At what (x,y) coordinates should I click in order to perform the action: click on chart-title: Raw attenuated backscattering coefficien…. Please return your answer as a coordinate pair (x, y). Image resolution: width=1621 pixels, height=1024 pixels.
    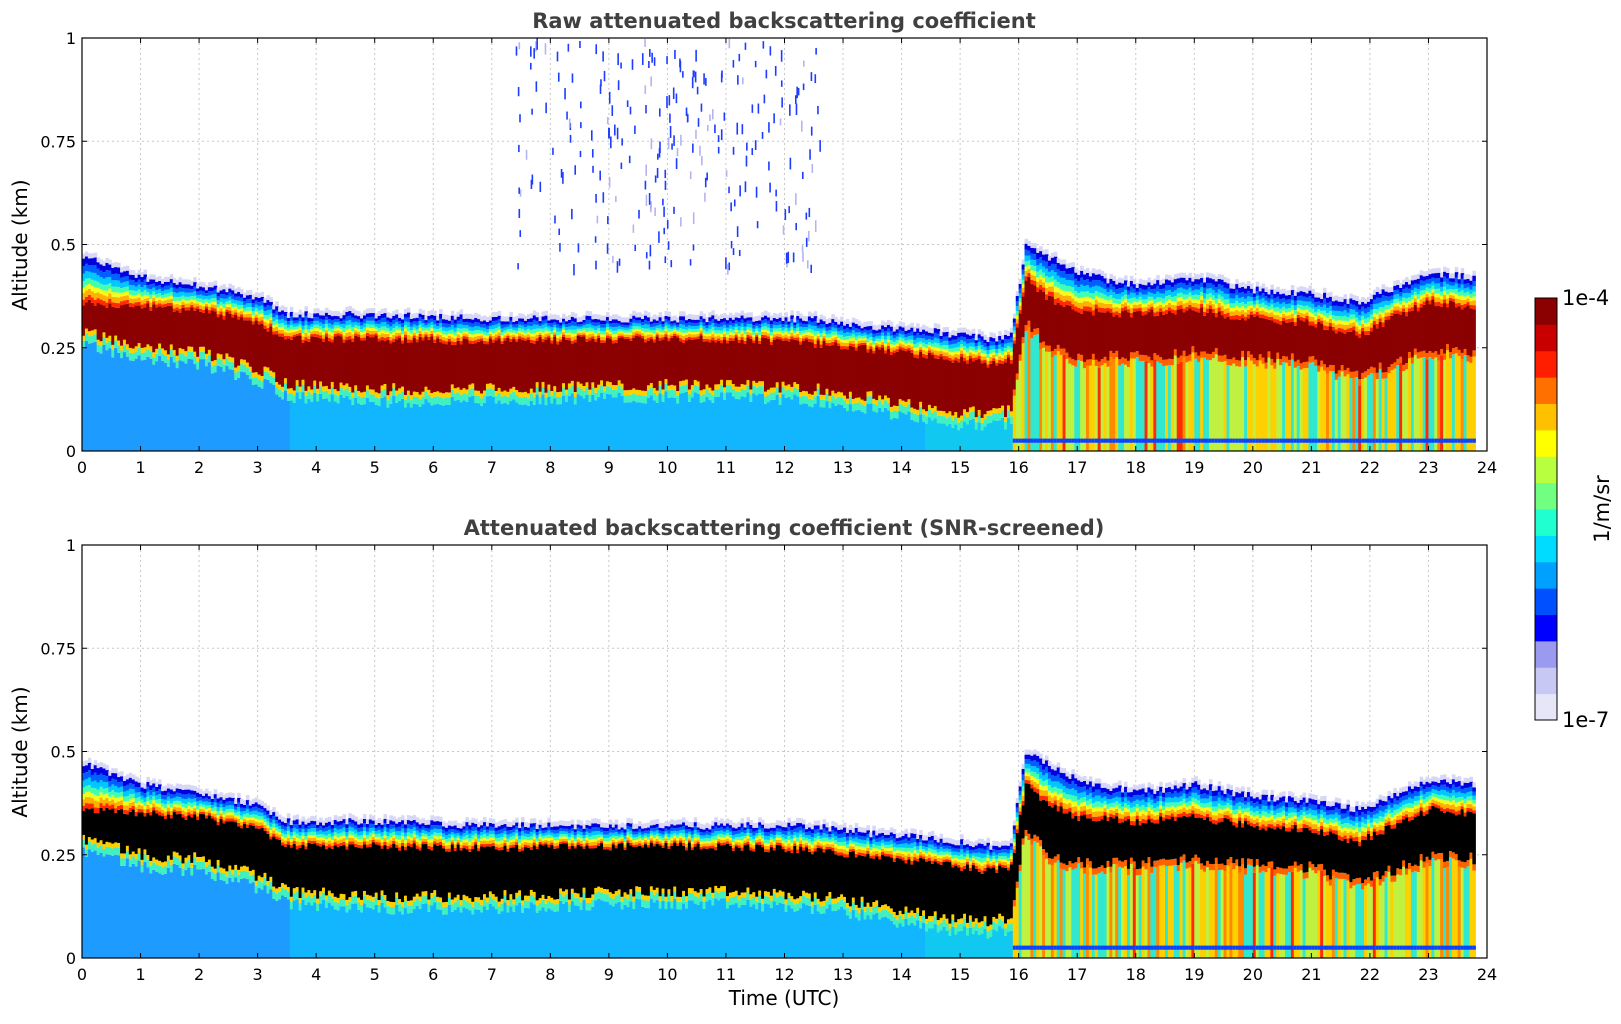
    Looking at the image, I should click on (784, 21).